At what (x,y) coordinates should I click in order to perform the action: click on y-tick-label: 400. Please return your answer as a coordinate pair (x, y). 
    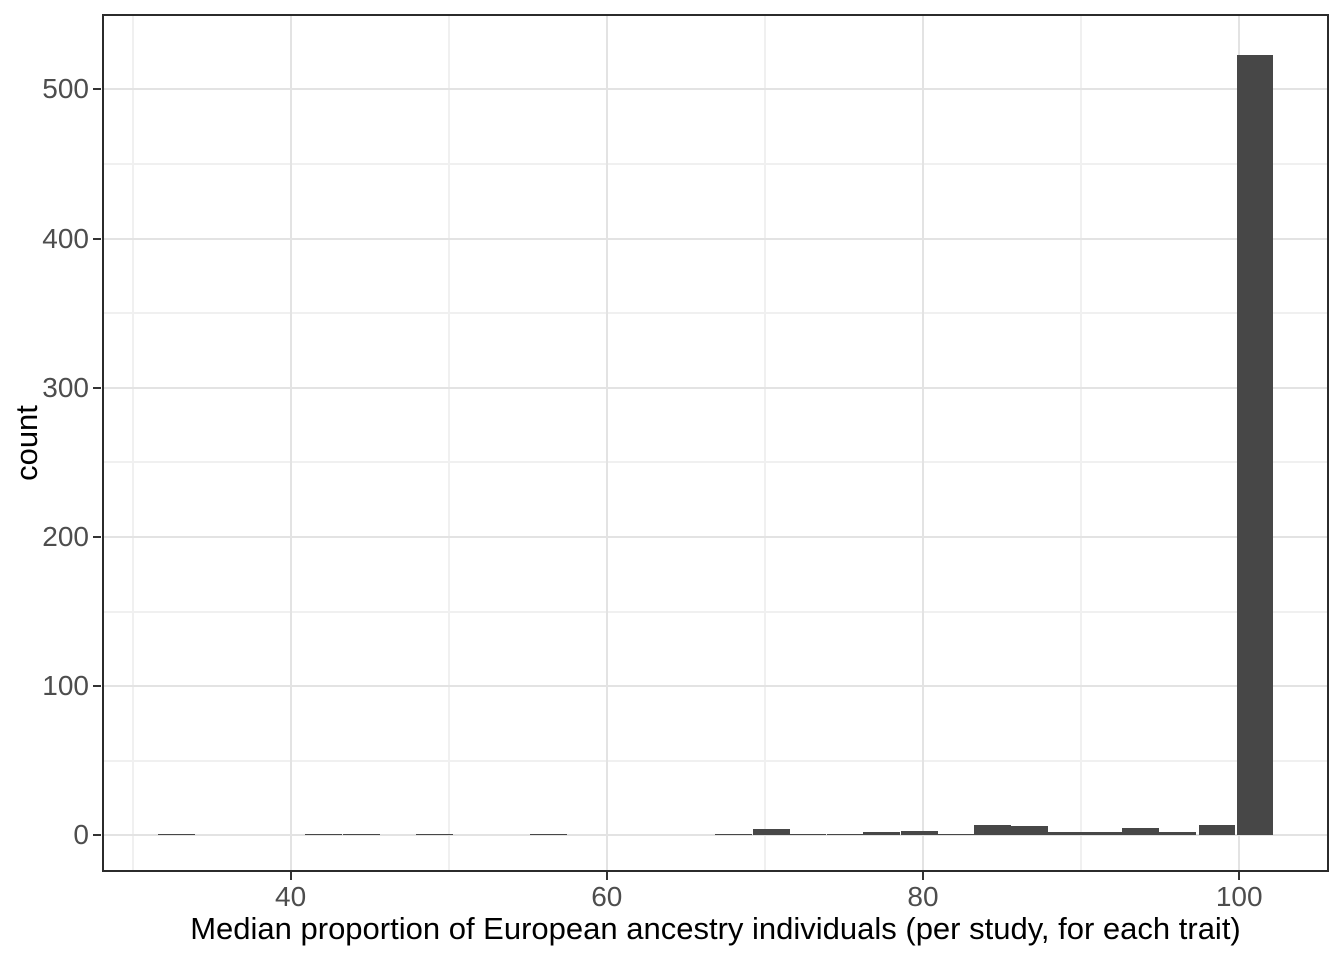
    Looking at the image, I should click on (65, 238).